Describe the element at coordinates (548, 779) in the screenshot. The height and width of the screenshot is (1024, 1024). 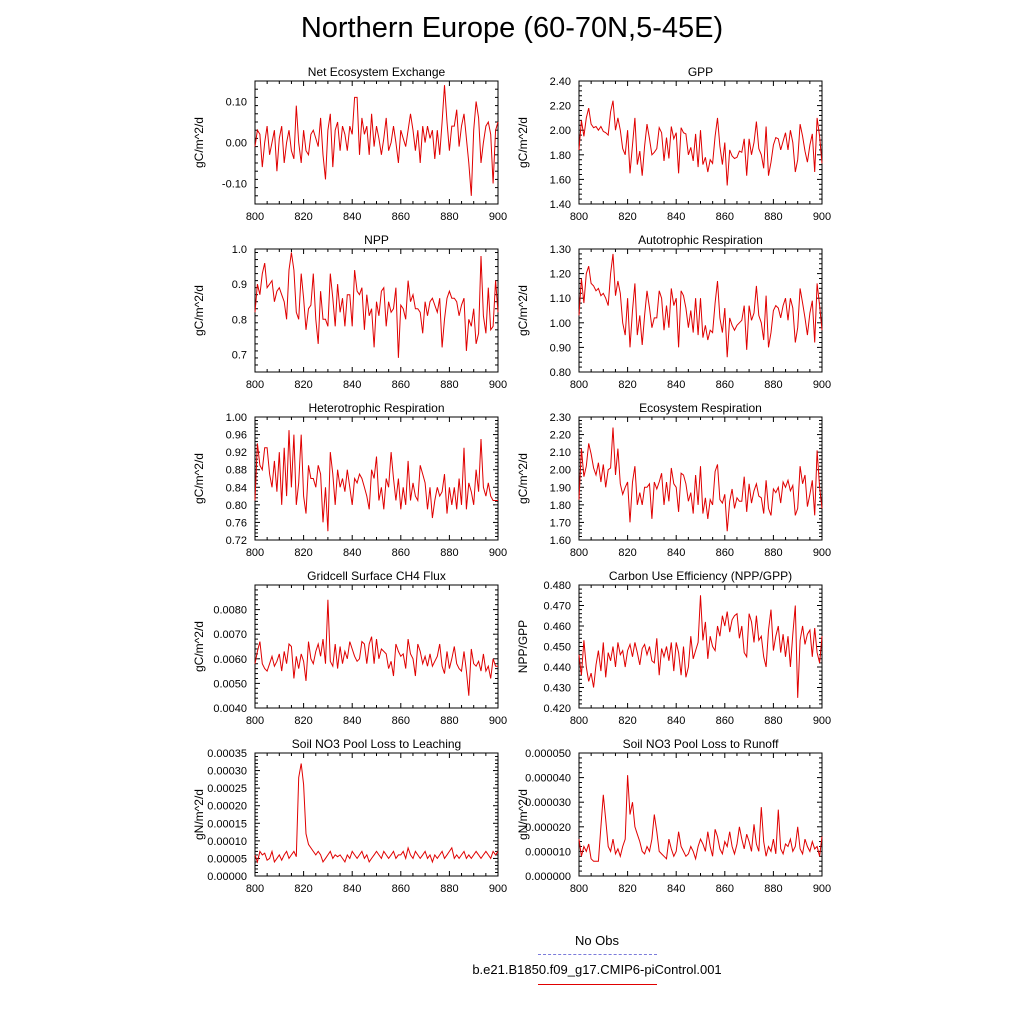
I see `chart-10-y-tick-label: 0.000040` at that location.